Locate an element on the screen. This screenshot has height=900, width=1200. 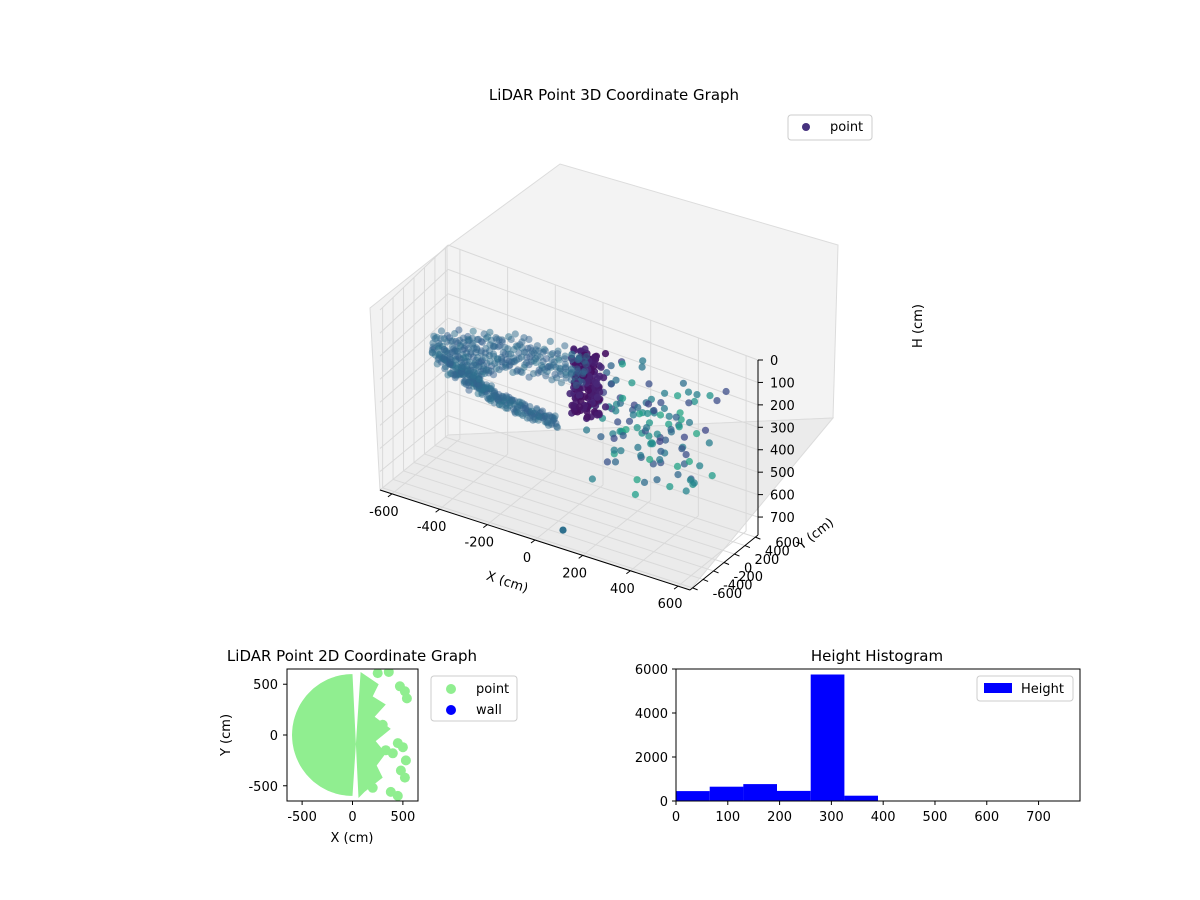
histogram-ticks: 0 100 200 300 400 500 600 700 0 2000 4000 6000 is located at coordinates (843, 744).